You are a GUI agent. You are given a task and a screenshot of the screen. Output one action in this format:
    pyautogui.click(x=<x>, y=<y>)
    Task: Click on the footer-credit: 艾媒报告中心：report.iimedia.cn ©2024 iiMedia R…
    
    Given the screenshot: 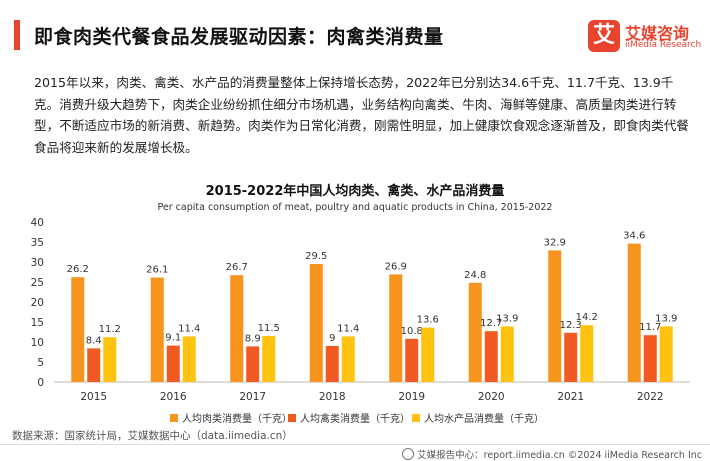 What is the action you would take?
    pyautogui.click(x=552, y=454)
    